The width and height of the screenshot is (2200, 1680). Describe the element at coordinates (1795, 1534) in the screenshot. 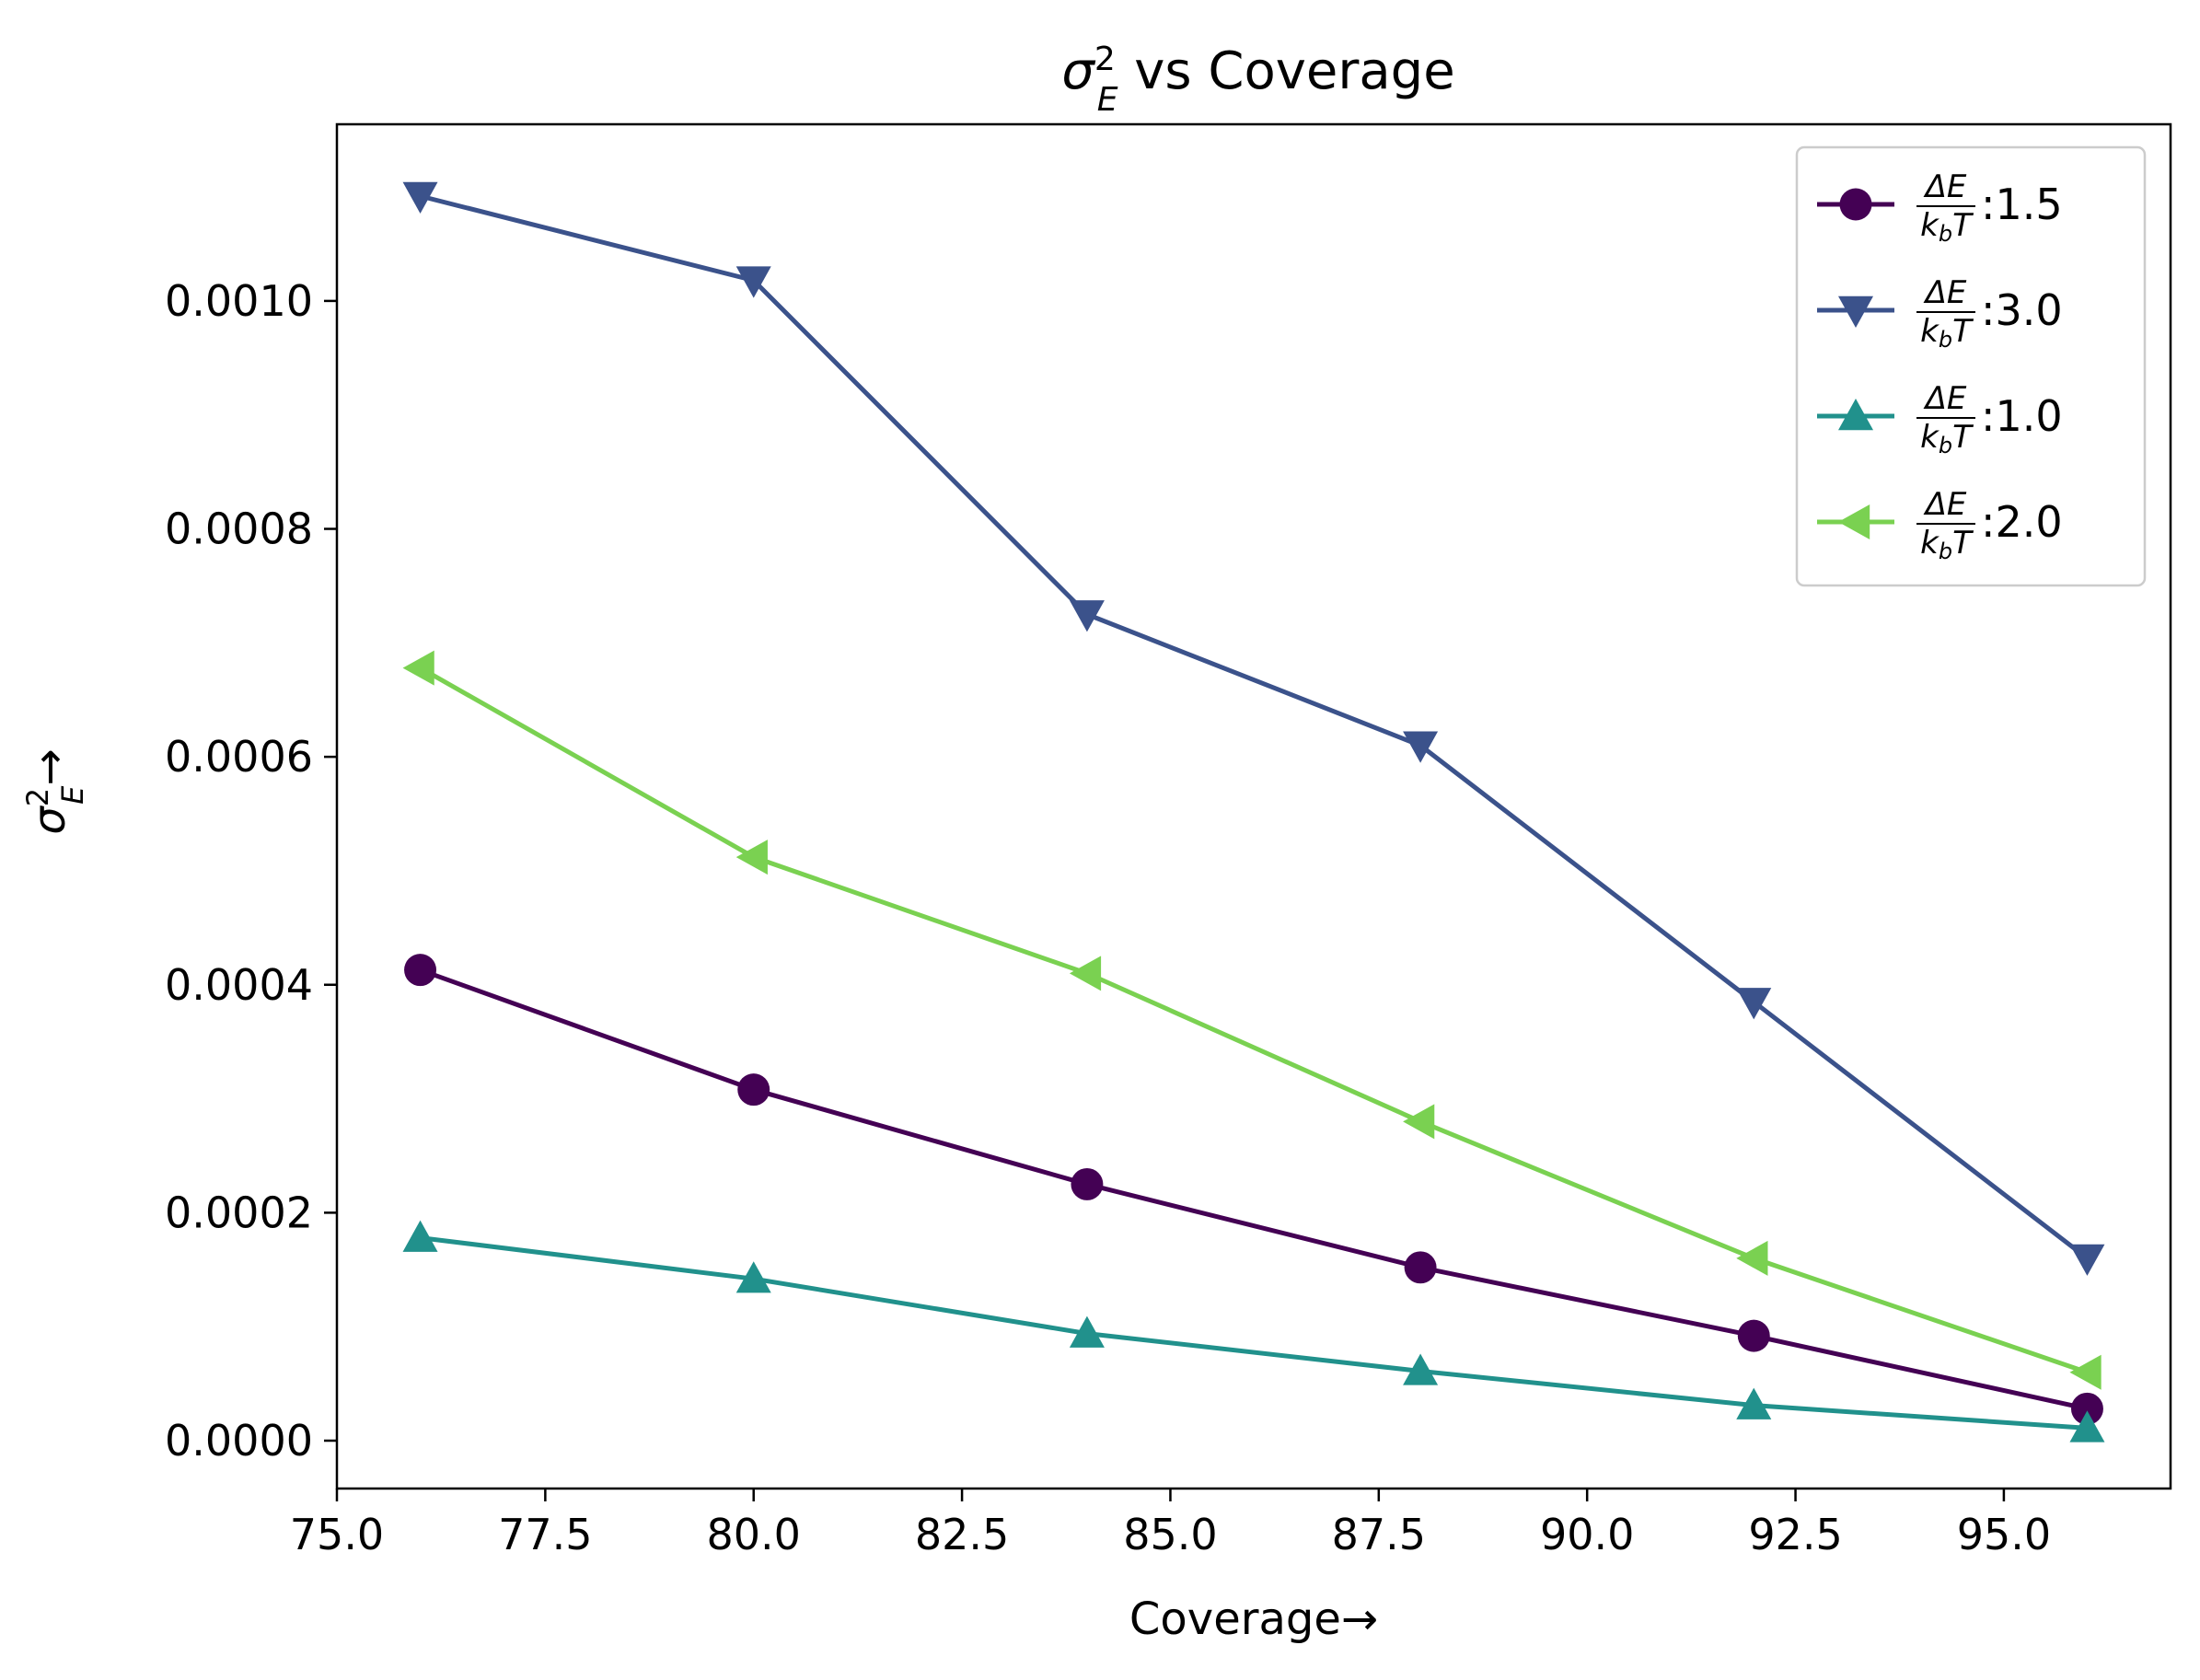

I see `x-tick-label: 92.5` at that location.